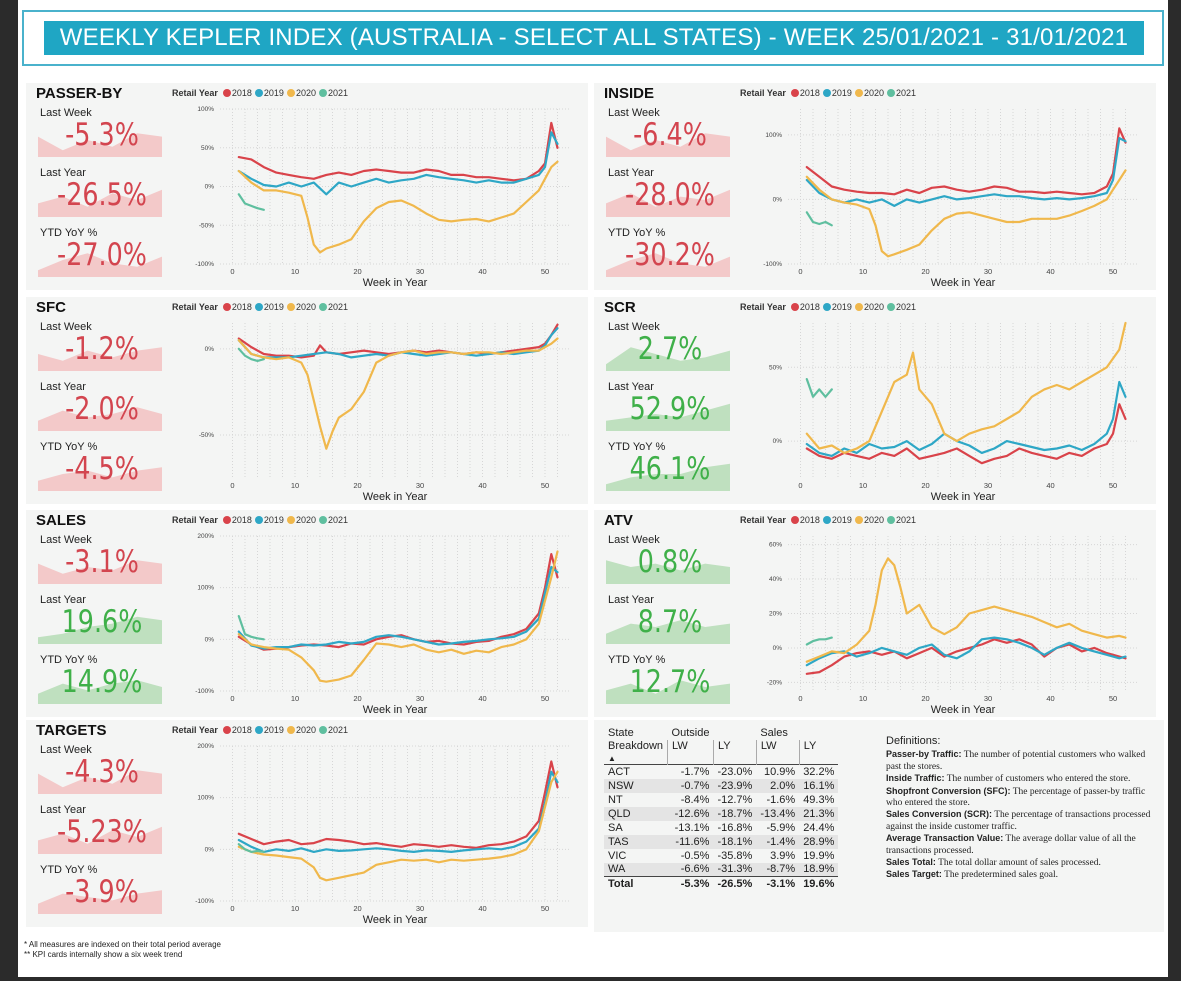 This screenshot has height=981, width=1181. What do you see at coordinates (721, 772) in the screenshot?
I see `table-row: ACT -1.7% -23.0% 10.9% 32.2%` at bounding box center [721, 772].